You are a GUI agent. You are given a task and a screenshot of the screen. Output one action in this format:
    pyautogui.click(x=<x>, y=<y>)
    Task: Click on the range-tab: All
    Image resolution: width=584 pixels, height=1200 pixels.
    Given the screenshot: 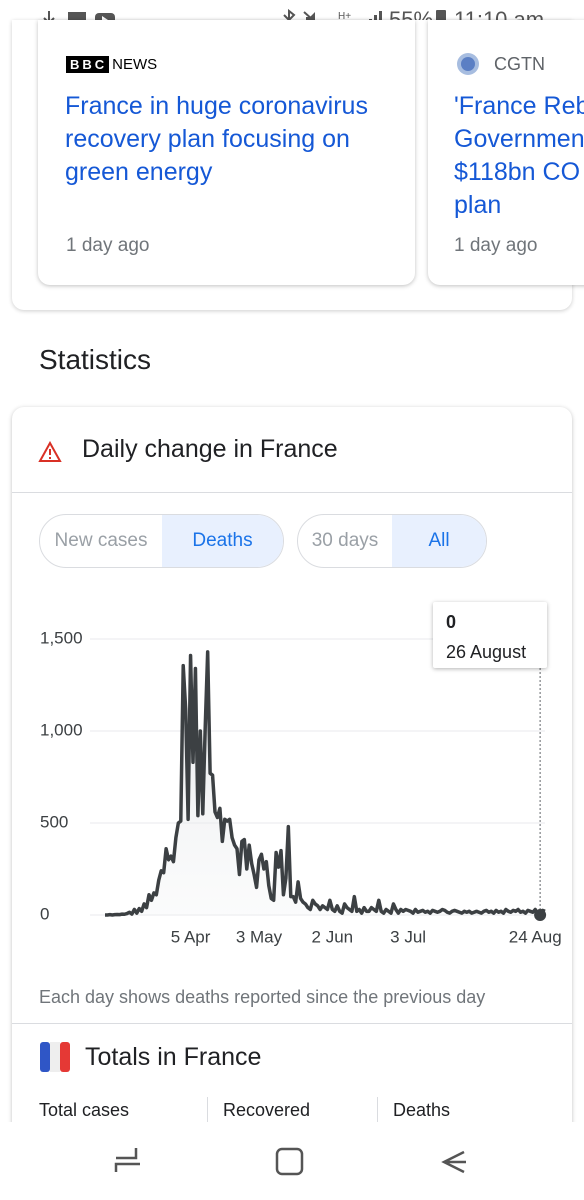 What is the action you would take?
    pyautogui.click(x=439, y=541)
    